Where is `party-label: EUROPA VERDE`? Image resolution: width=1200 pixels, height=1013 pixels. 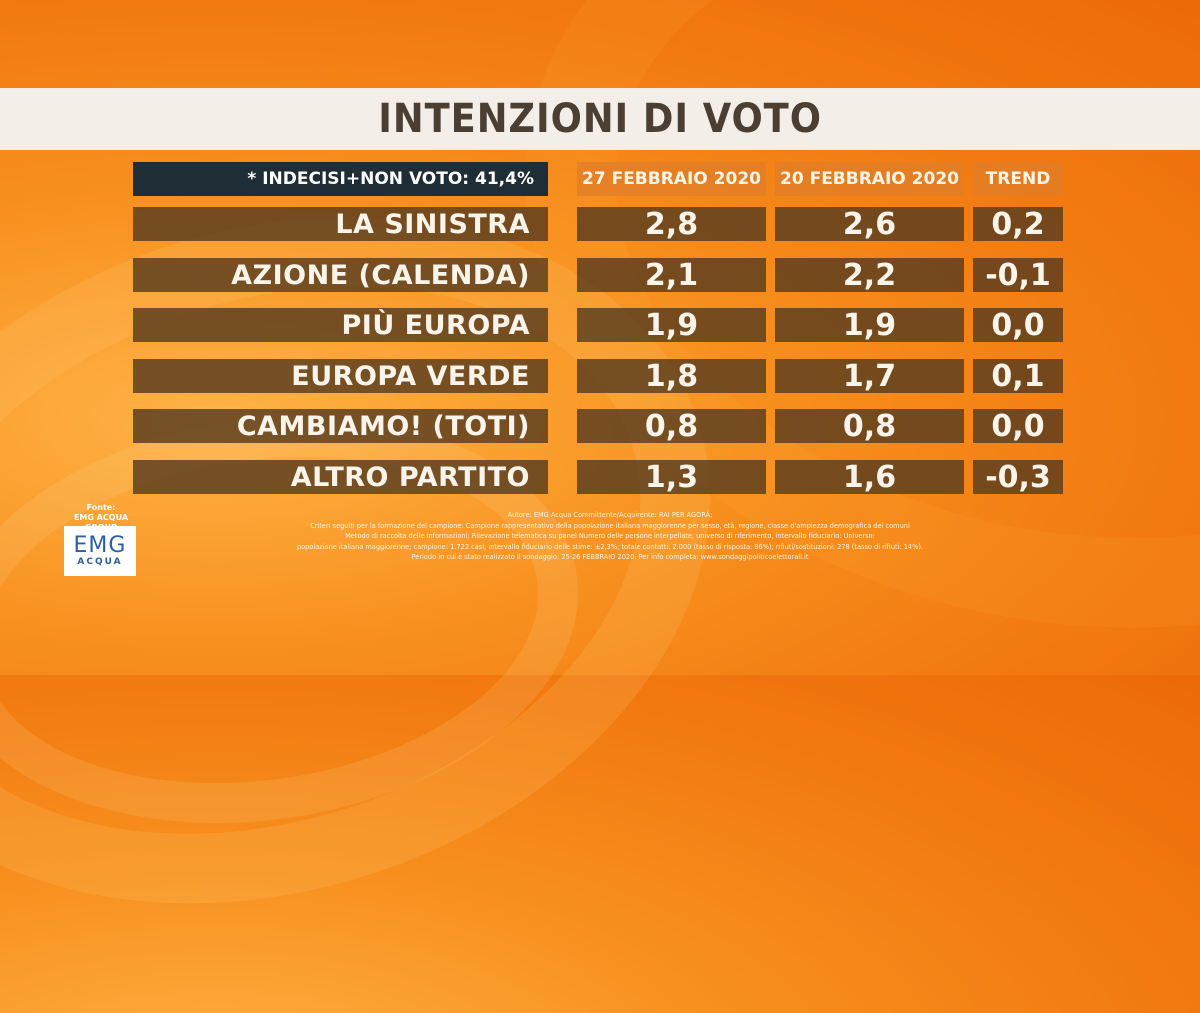
party-label: EUROPA VERDE is located at coordinates (340, 376).